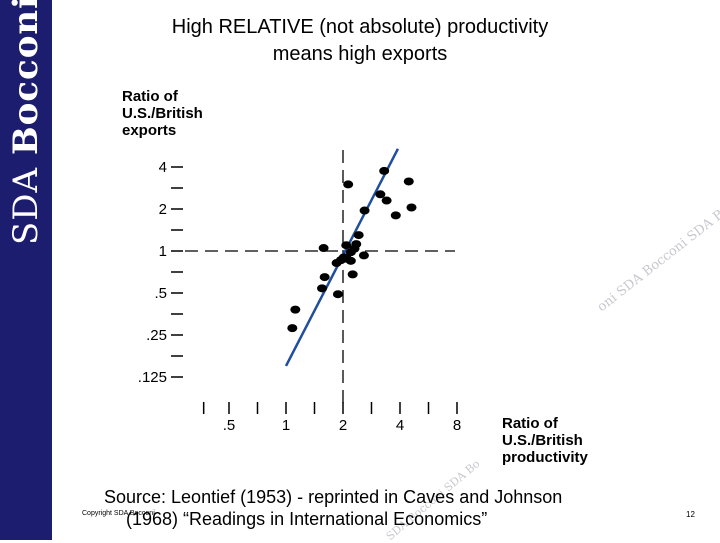 This screenshot has height=543, width=720. Describe the element at coordinates (150, 96) in the screenshot. I see `y-axis-label-line1: Ratio of` at that location.